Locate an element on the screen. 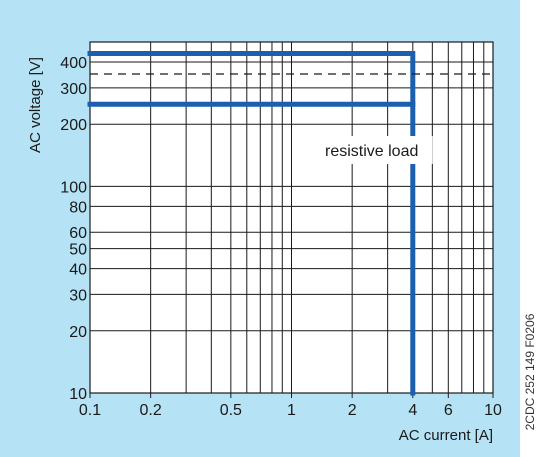 This screenshot has width=542, height=457. y-axis-title: AC voltage [V] is located at coordinates (35, 105).